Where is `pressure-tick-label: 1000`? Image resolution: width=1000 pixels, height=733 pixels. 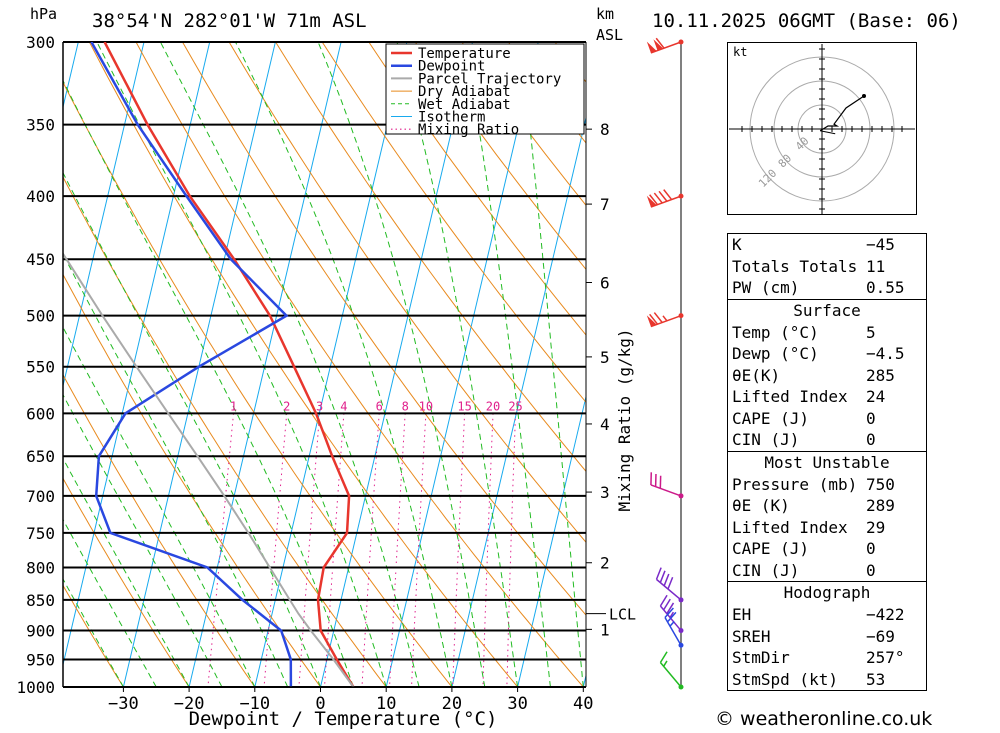
pressure-tick-label: 1000 is located at coordinates (35, 687).